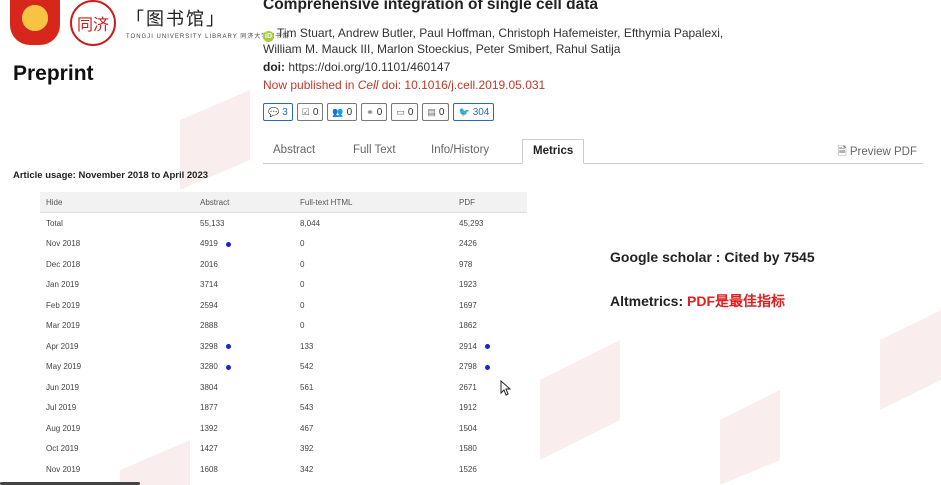 The image size is (941, 485). Describe the element at coordinates (244, 202) in the screenshot. I see `abstract-column-header: Abstract` at that location.